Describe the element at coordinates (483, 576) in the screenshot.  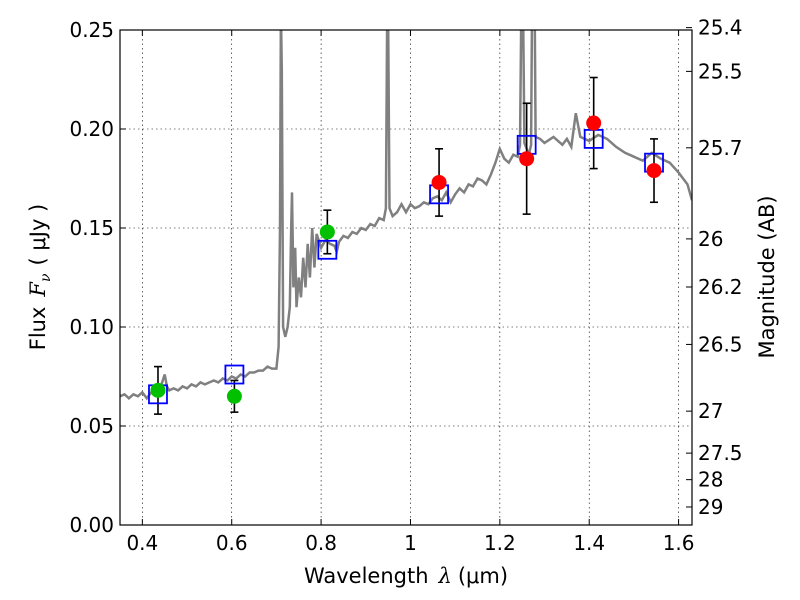
I see `x-axis-label-unit: (μm)` at that location.